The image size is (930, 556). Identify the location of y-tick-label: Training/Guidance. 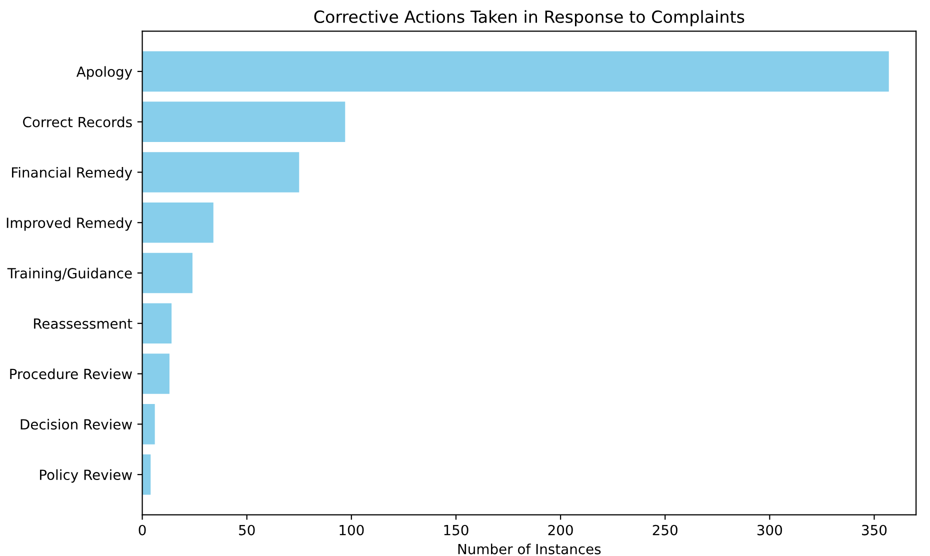
(69, 275).